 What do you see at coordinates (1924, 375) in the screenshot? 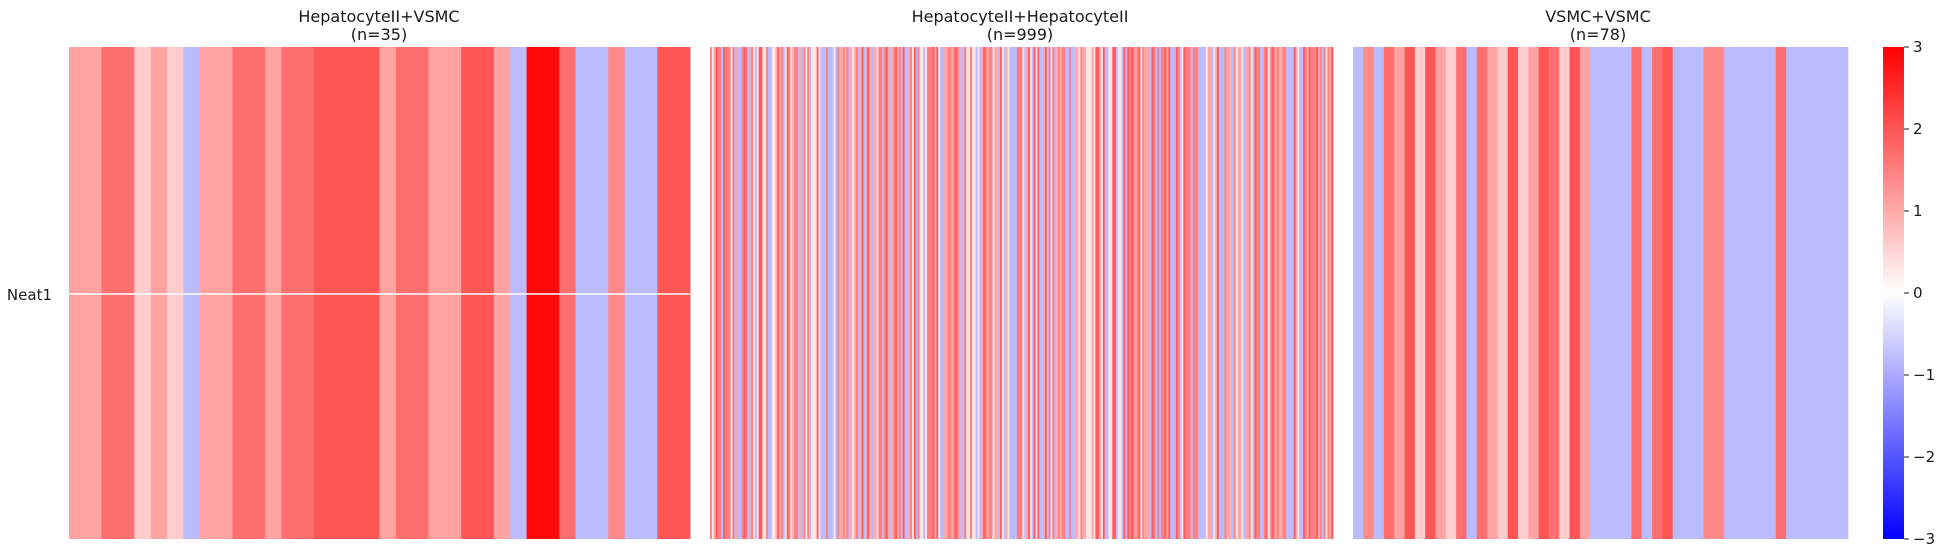
I see `colorbar-tick-label: −1` at bounding box center [1924, 375].